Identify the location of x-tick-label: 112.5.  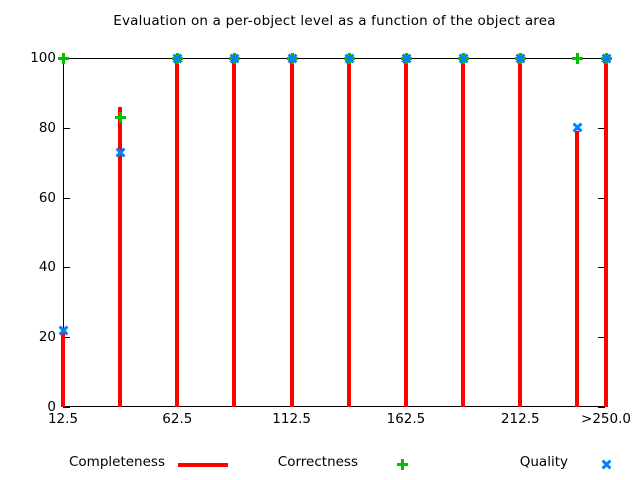
(291, 419).